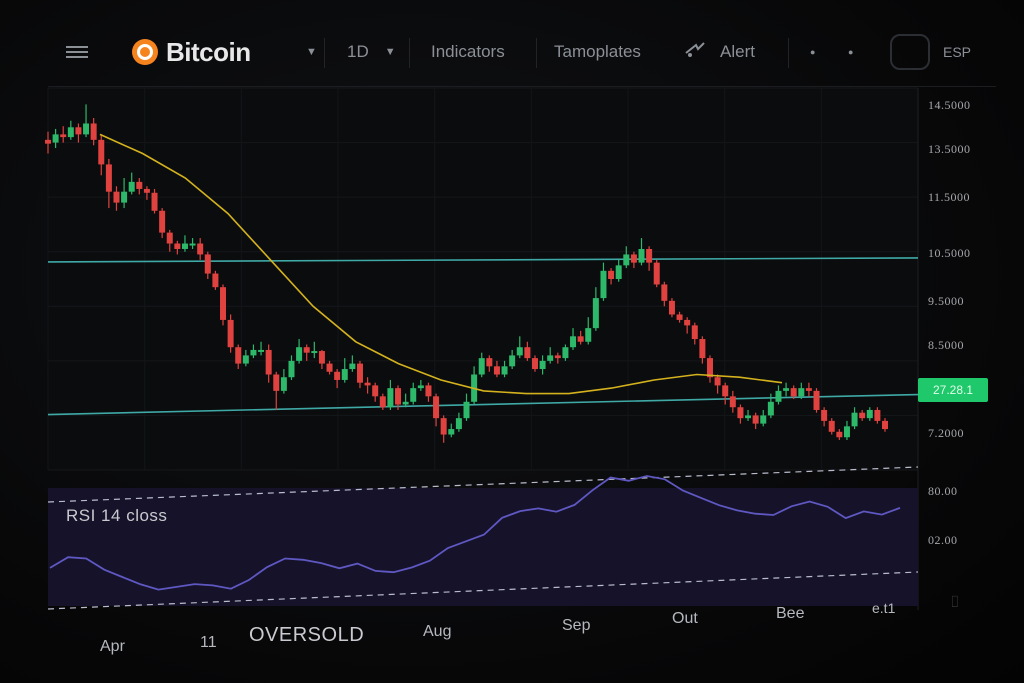  Describe the element at coordinates (946, 345) in the screenshot. I see `price-axis-label: 8.5000` at that location.